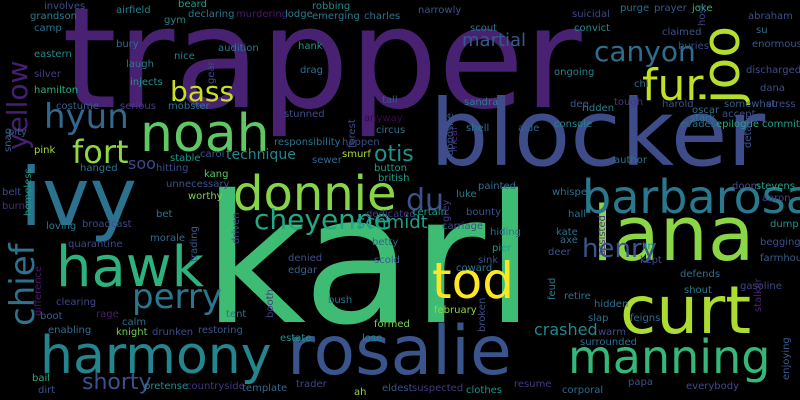 The image size is (800, 400). What do you see at coordinates (383, 118) in the screenshot?
I see `word-anyway: anyway` at bounding box center [383, 118].